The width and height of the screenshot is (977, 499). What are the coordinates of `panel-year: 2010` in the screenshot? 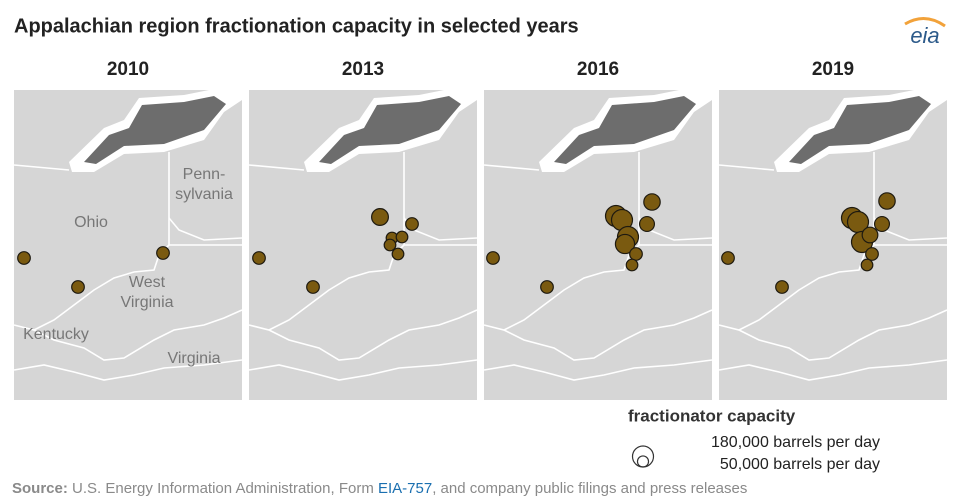 It's located at (128, 69).